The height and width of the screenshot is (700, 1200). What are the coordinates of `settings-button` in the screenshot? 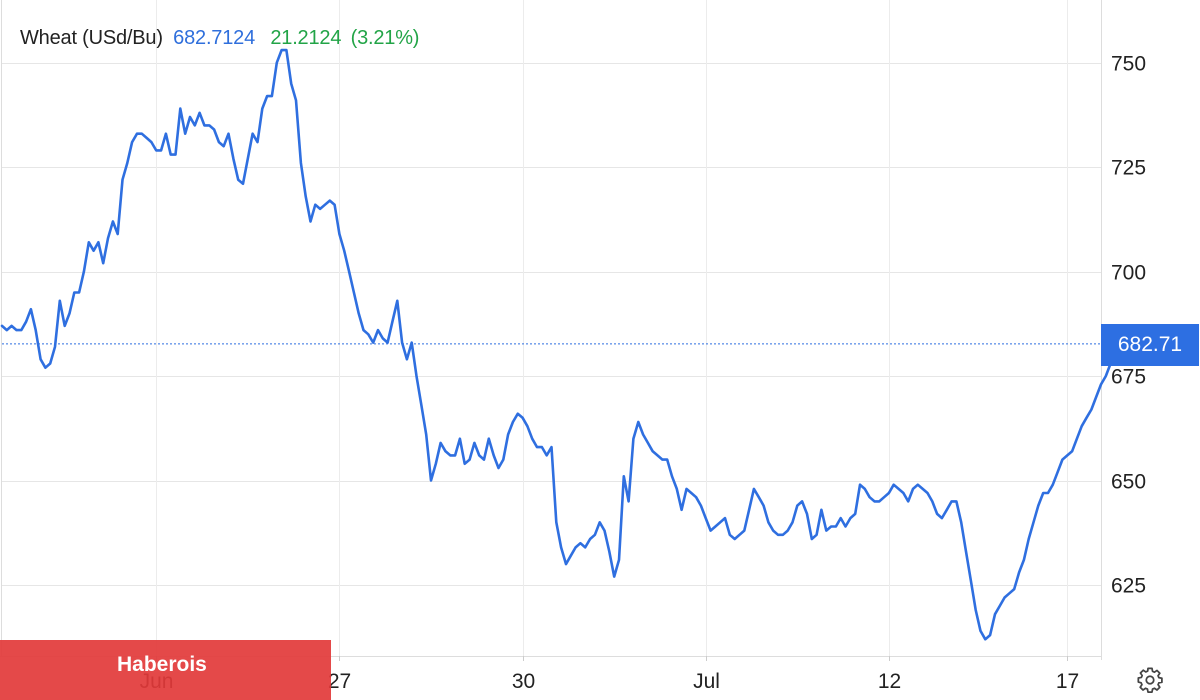 It's located at (1150, 680).